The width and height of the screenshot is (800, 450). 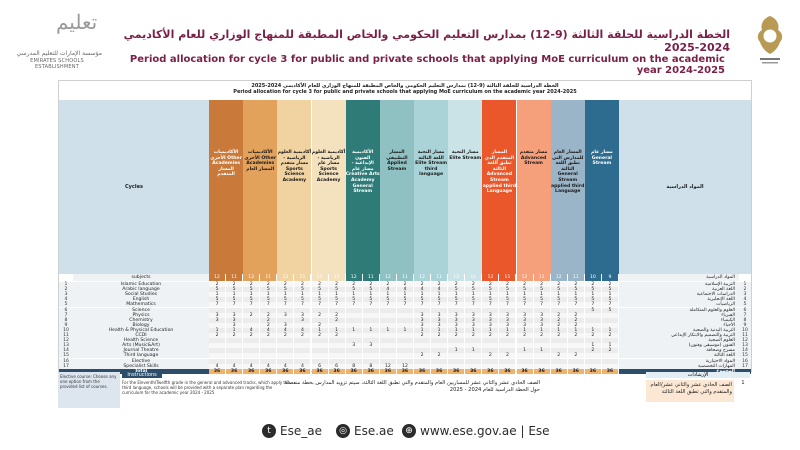 What do you see at coordinates (141, 356) in the screenshot?
I see `subject-name-en: Third language` at bounding box center [141, 356].